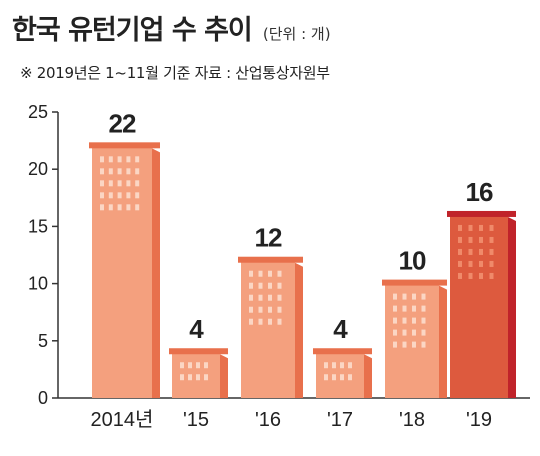 The width and height of the screenshot is (540, 456). I want to click on y-tick-label: 5, so click(43, 341).